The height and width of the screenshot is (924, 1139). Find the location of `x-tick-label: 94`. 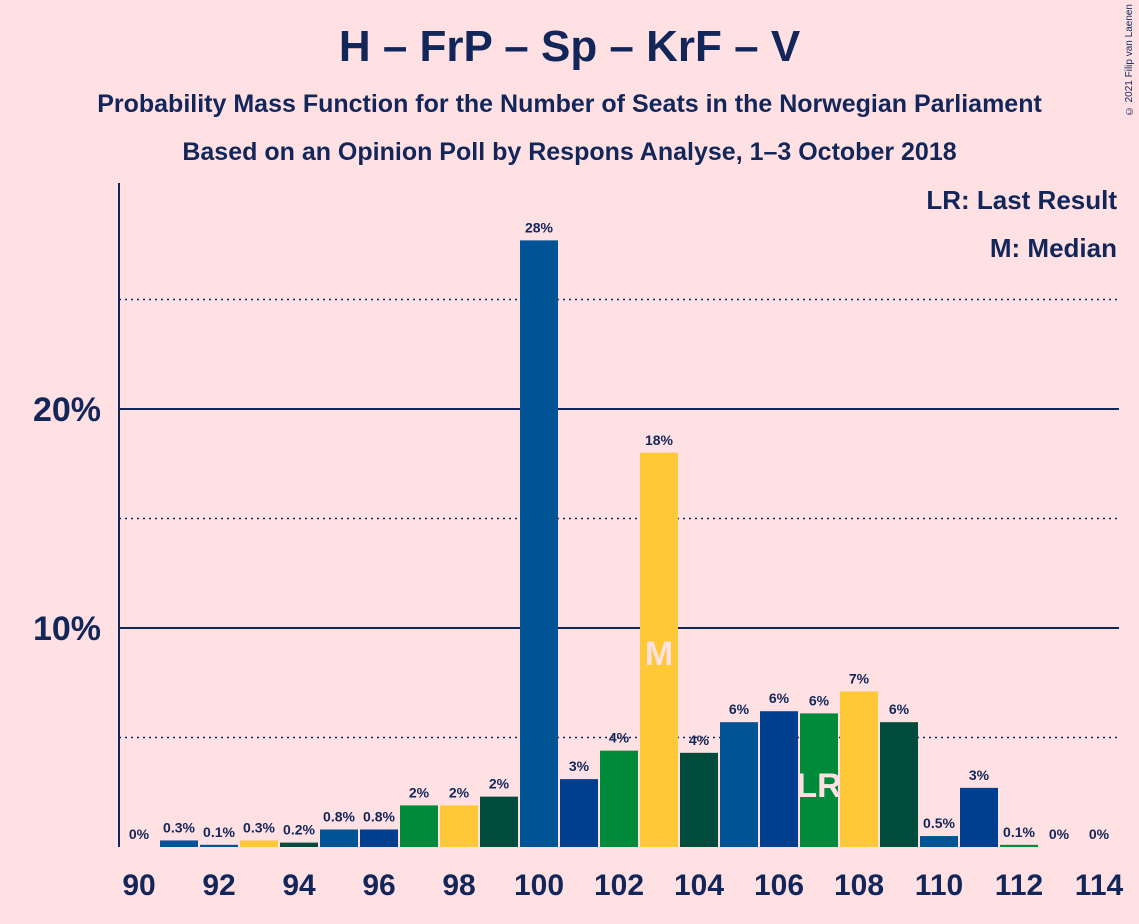

x-tick-label: 94 is located at coordinates (299, 885).